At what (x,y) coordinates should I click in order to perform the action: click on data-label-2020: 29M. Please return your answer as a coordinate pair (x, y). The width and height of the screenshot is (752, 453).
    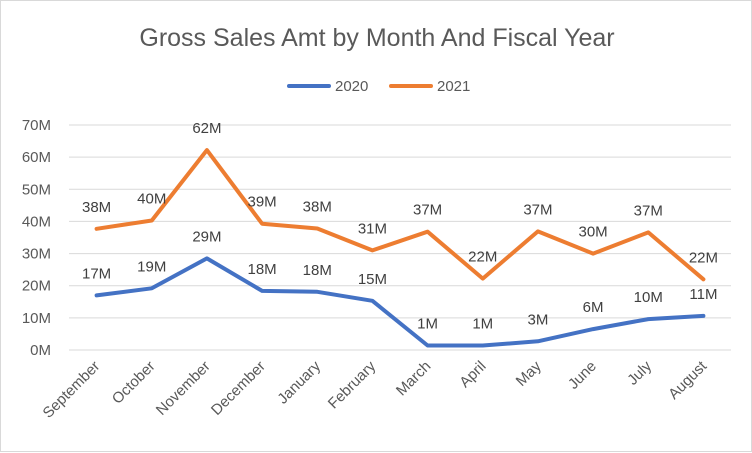
    Looking at the image, I should click on (206, 236).